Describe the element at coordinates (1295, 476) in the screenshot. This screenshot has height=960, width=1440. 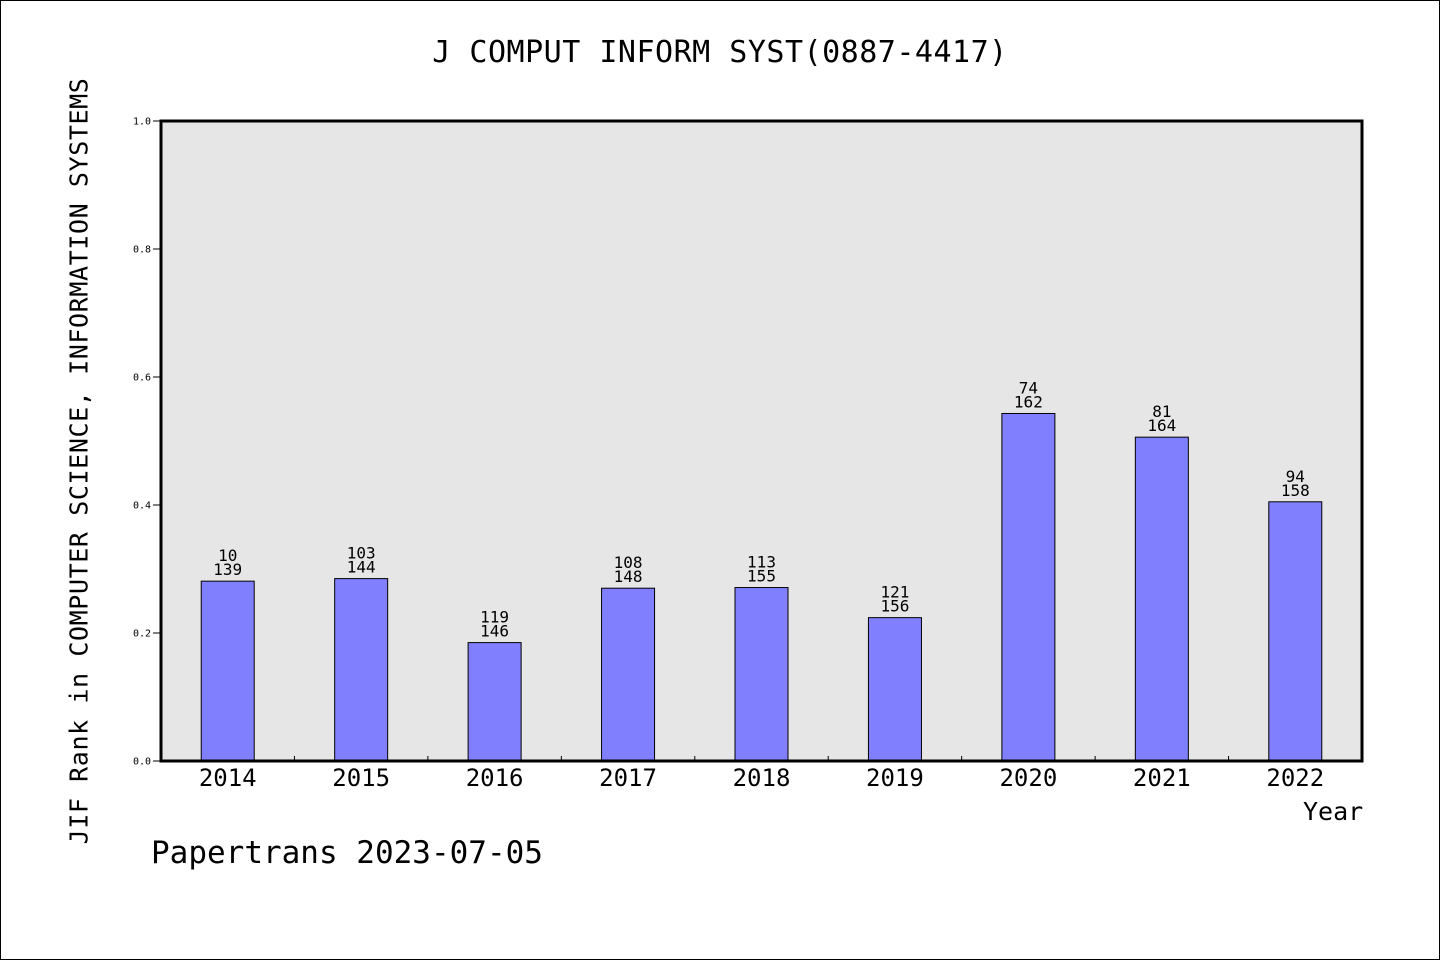
I see `bar-rank-label: 94` at that location.